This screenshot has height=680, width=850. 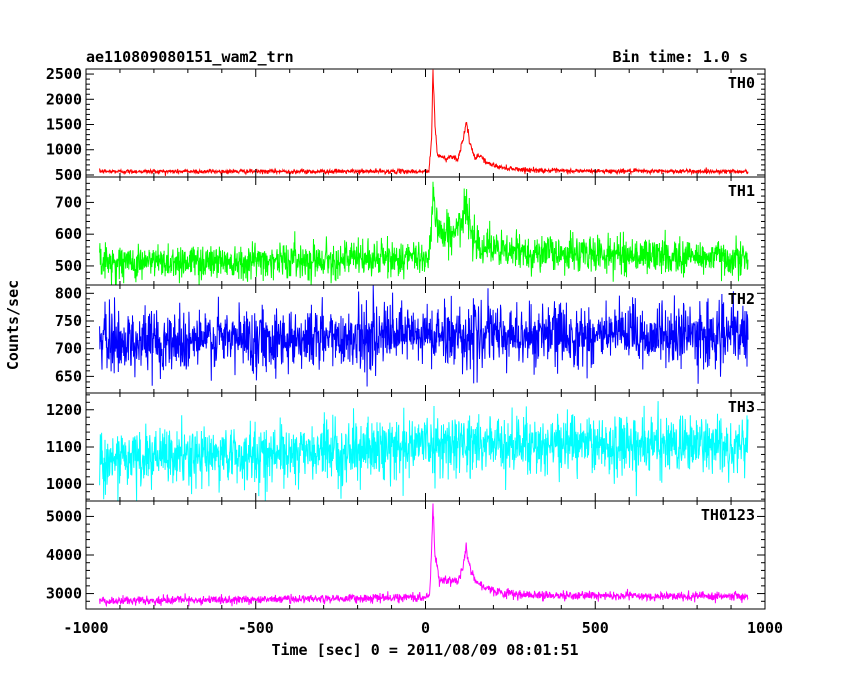 I want to click on y-tick-label: 650, so click(x=68, y=376).